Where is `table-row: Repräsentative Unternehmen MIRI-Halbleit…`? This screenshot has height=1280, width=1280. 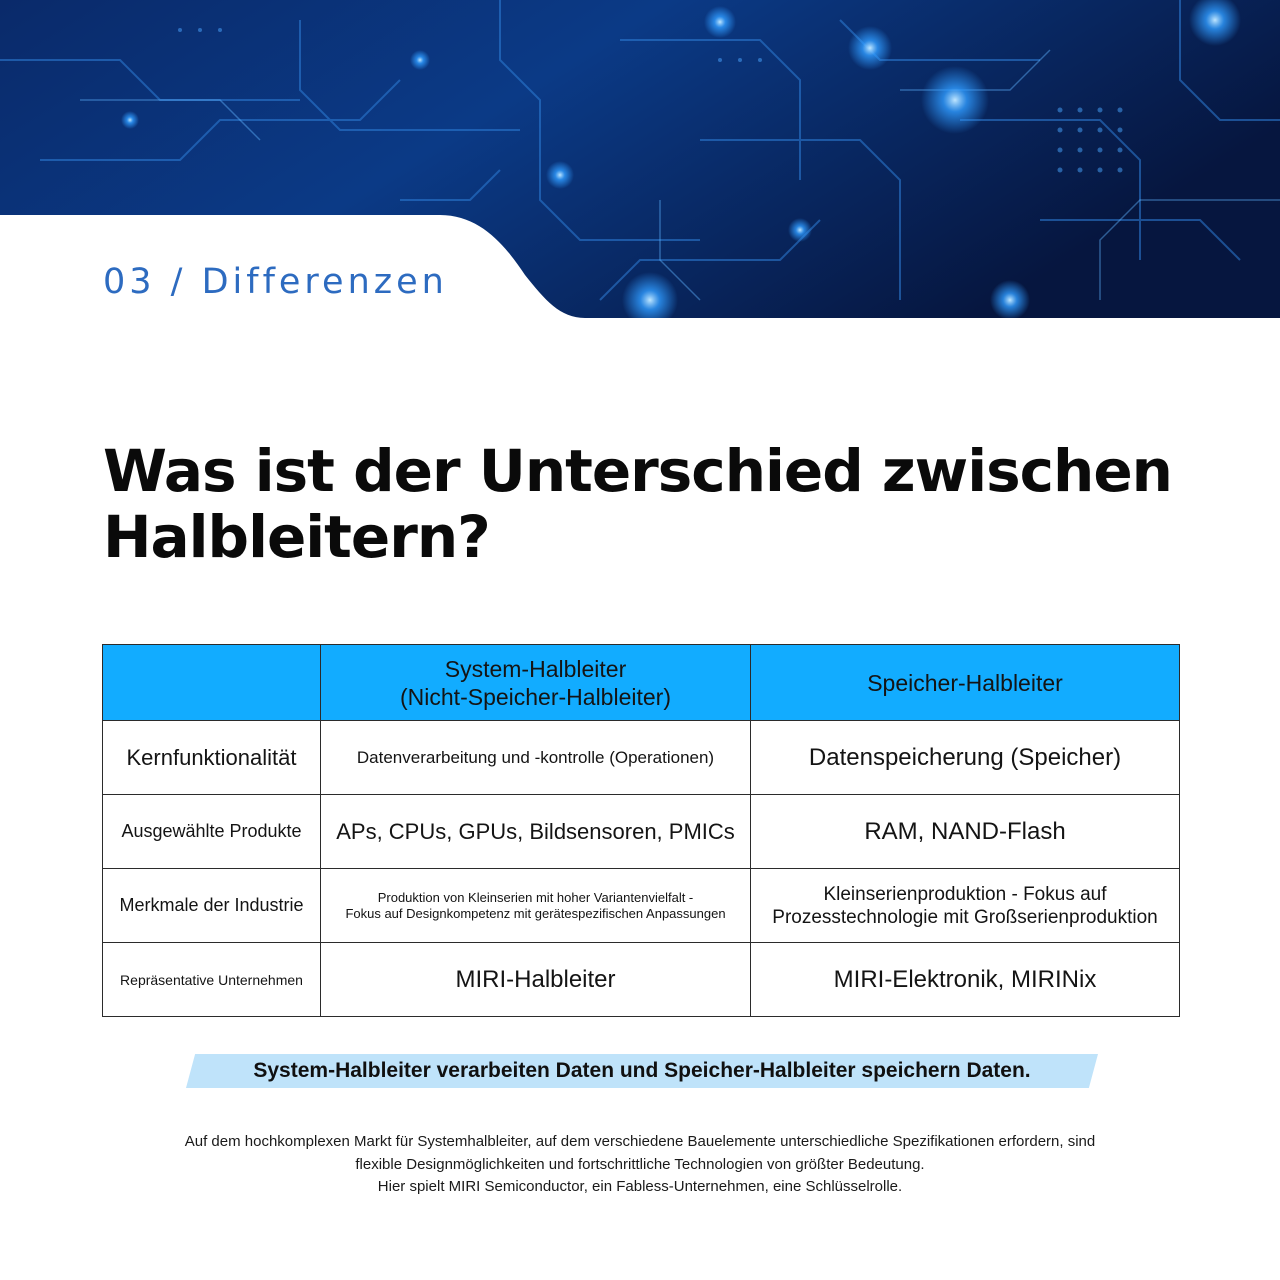
table-row: Repräsentative Unternehmen MIRI-Halbleit… is located at coordinates (641, 979).